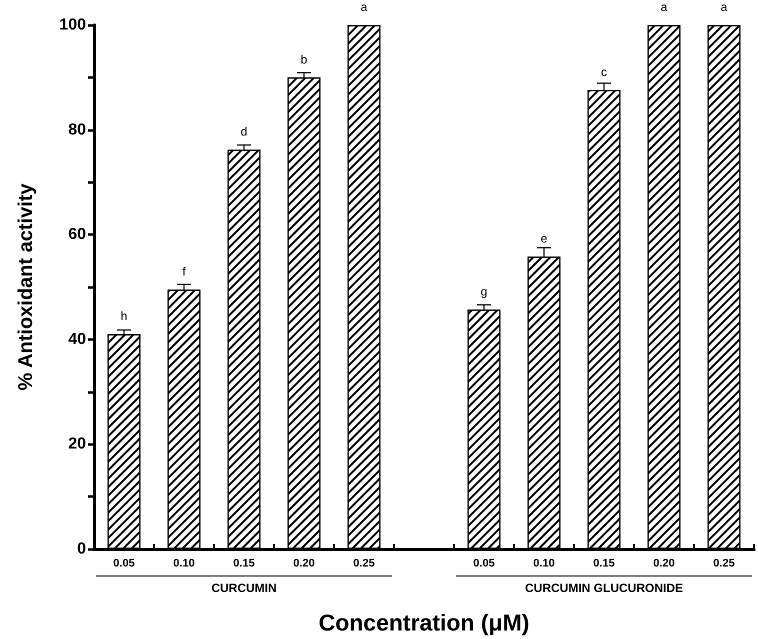  Describe the element at coordinates (424, 623) in the screenshot. I see `x-axis-title: Concentration (μM)` at that location.